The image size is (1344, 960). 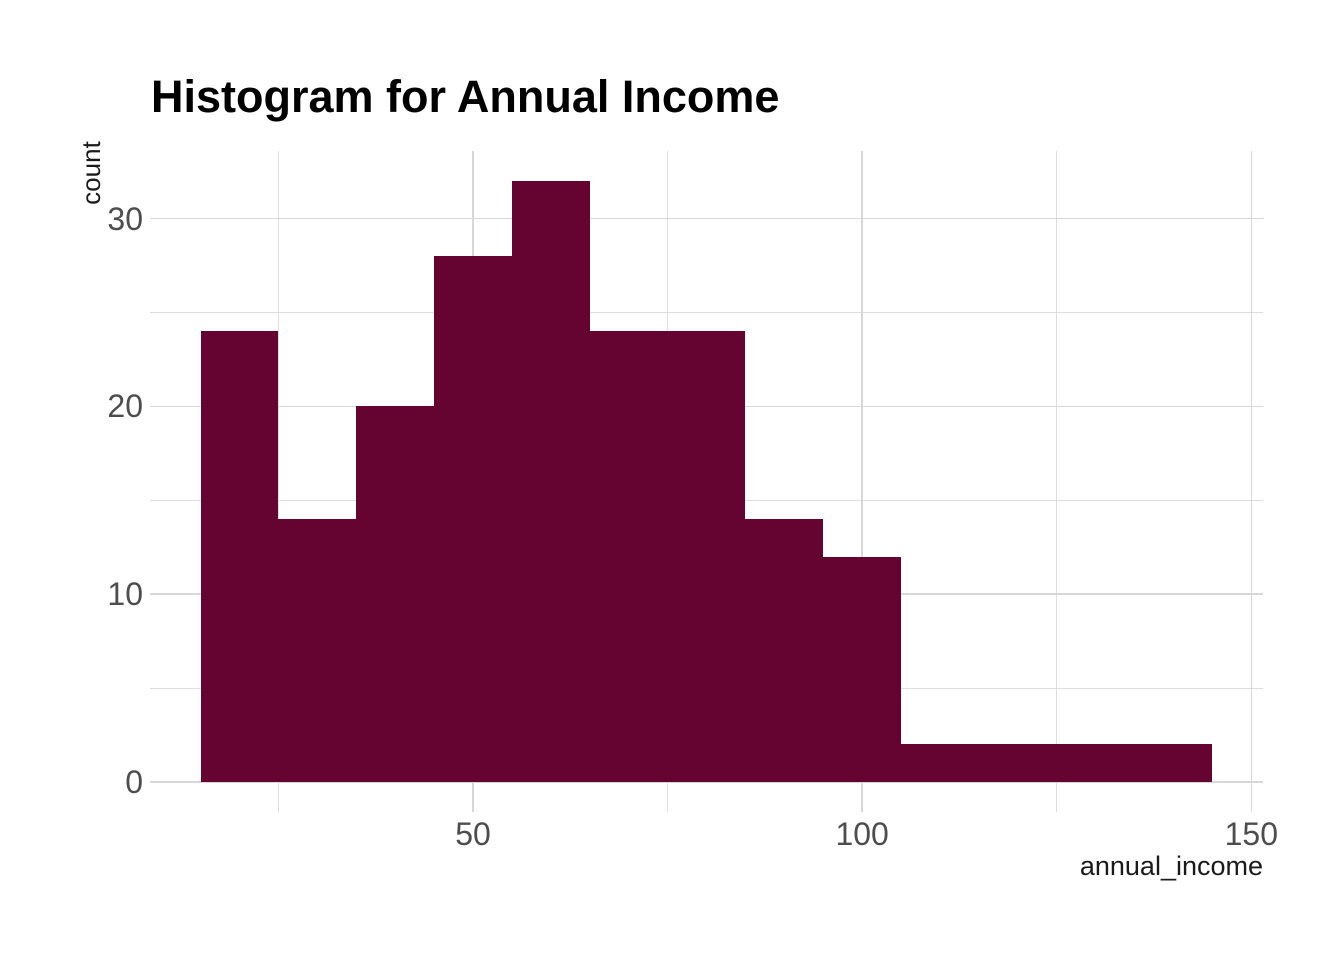 What do you see at coordinates (125, 218) in the screenshot?
I see `y-tick-label: 30` at bounding box center [125, 218].